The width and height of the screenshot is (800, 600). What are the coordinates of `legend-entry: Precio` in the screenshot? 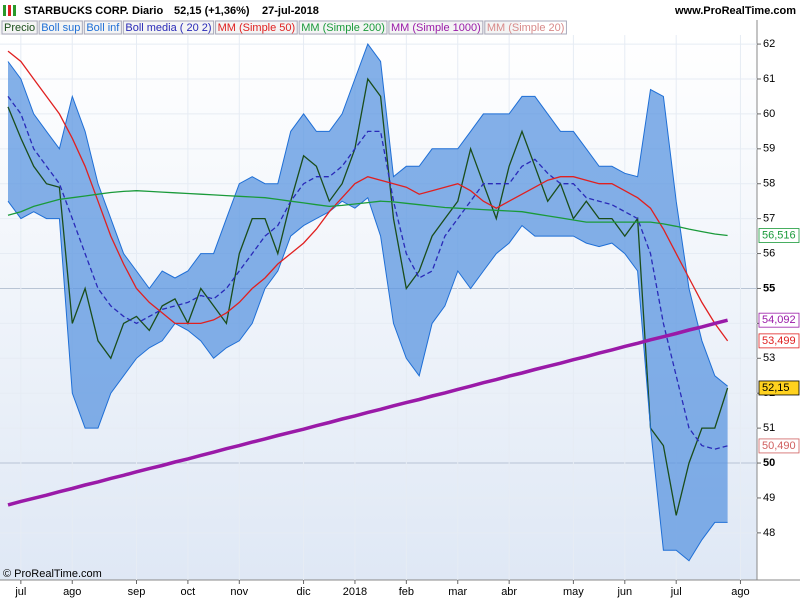 It's located at (19, 28).